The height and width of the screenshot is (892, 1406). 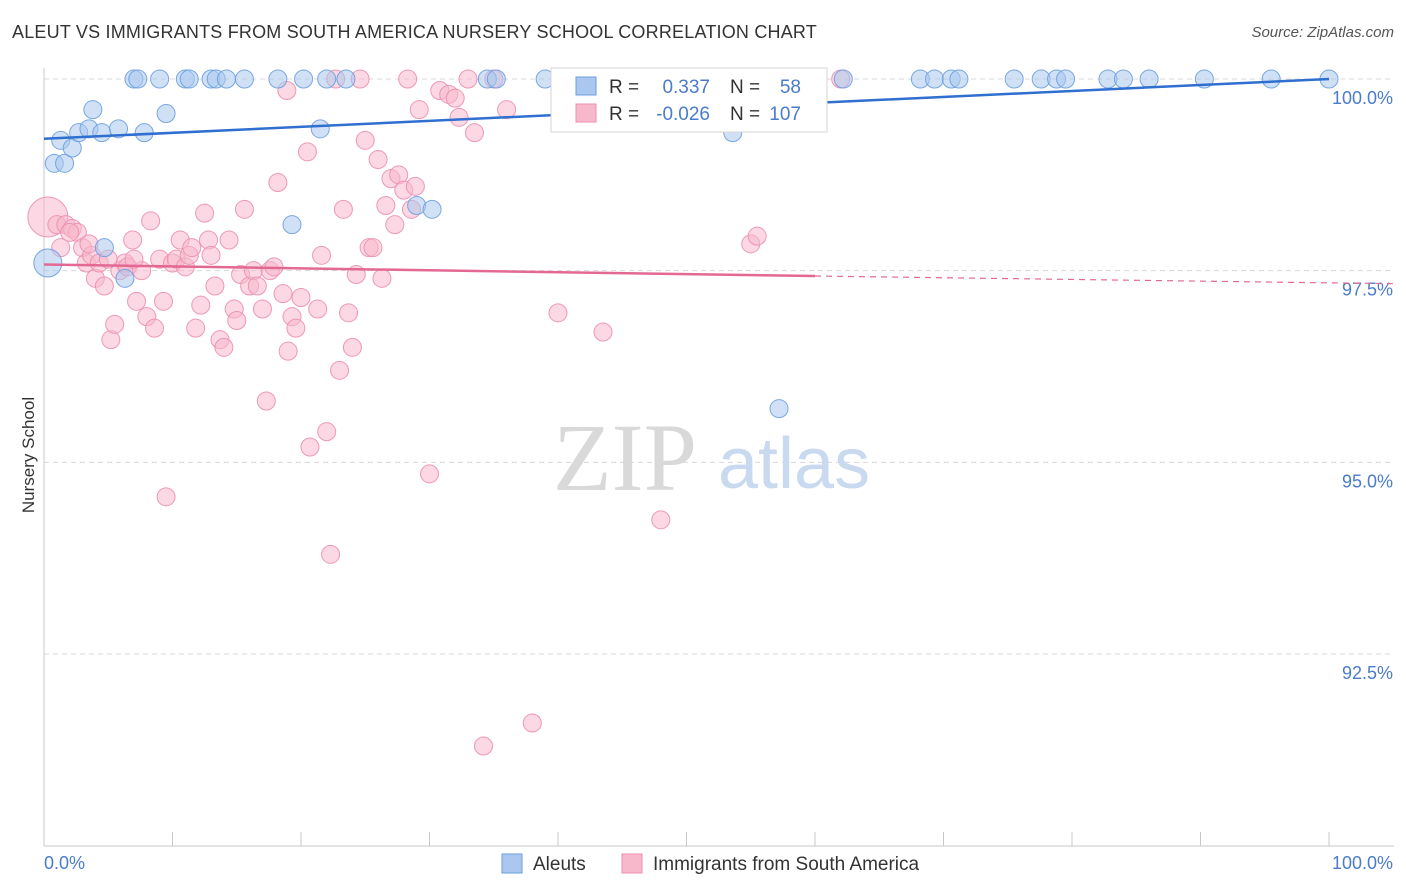 I want to click on x-axis-ticks, so click(x=686, y=839).